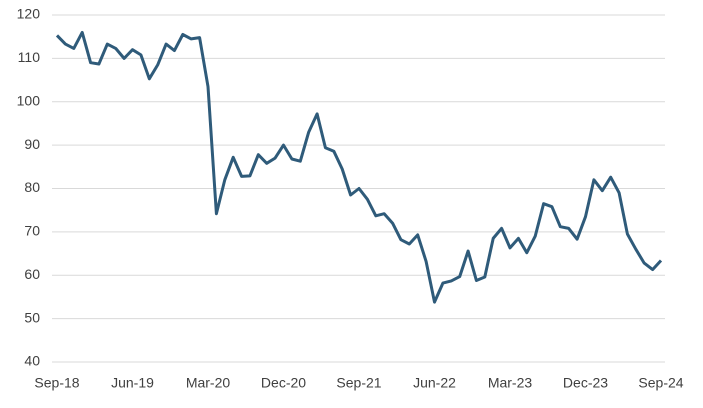 This screenshot has height=408, width=703. Describe the element at coordinates (585, 383) in the screenshot. I see `x-tick-label: Dec-23` at that location.